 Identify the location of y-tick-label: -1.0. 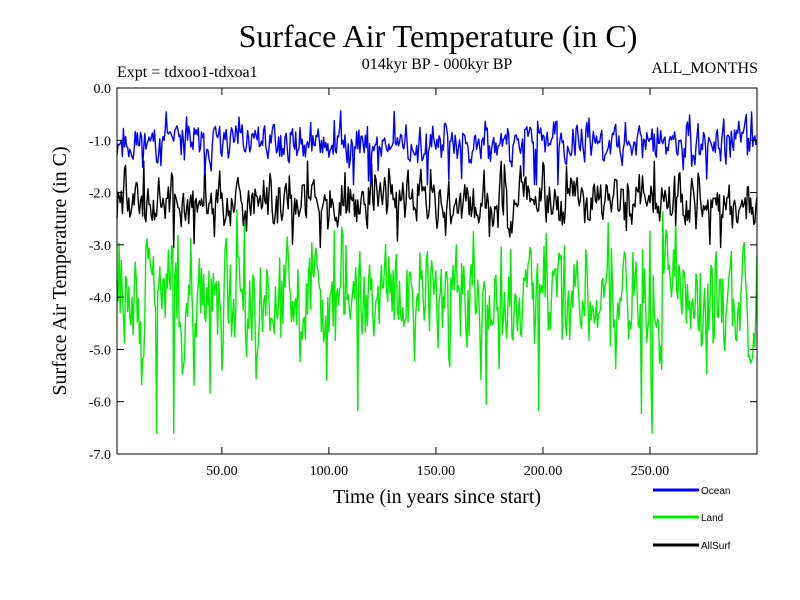
(100, 141).